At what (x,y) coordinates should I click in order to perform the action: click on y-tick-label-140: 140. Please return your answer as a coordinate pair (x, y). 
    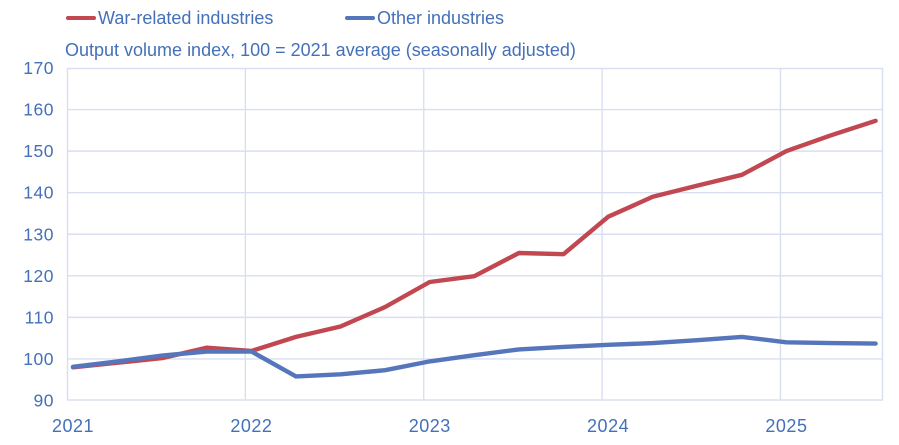
    Looking at the image, I should click on (38, 193).